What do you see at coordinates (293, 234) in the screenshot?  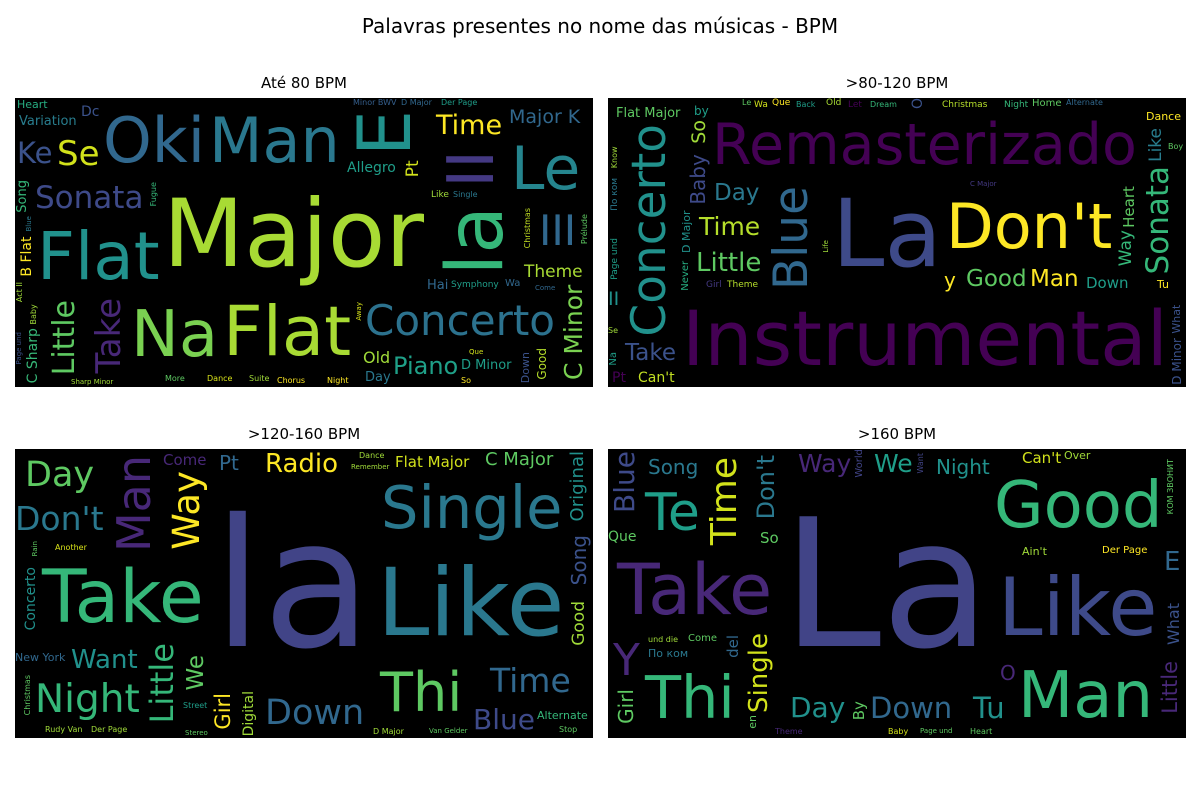 I see `word-major: Major` at bounding box center [293, 234].